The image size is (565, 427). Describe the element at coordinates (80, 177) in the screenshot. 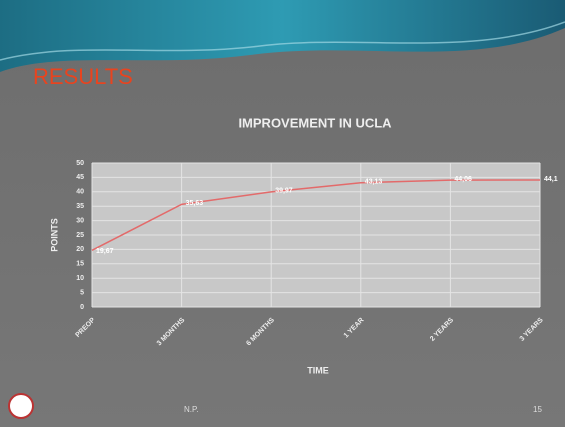

I see `y-tick-label: 45` at that location.